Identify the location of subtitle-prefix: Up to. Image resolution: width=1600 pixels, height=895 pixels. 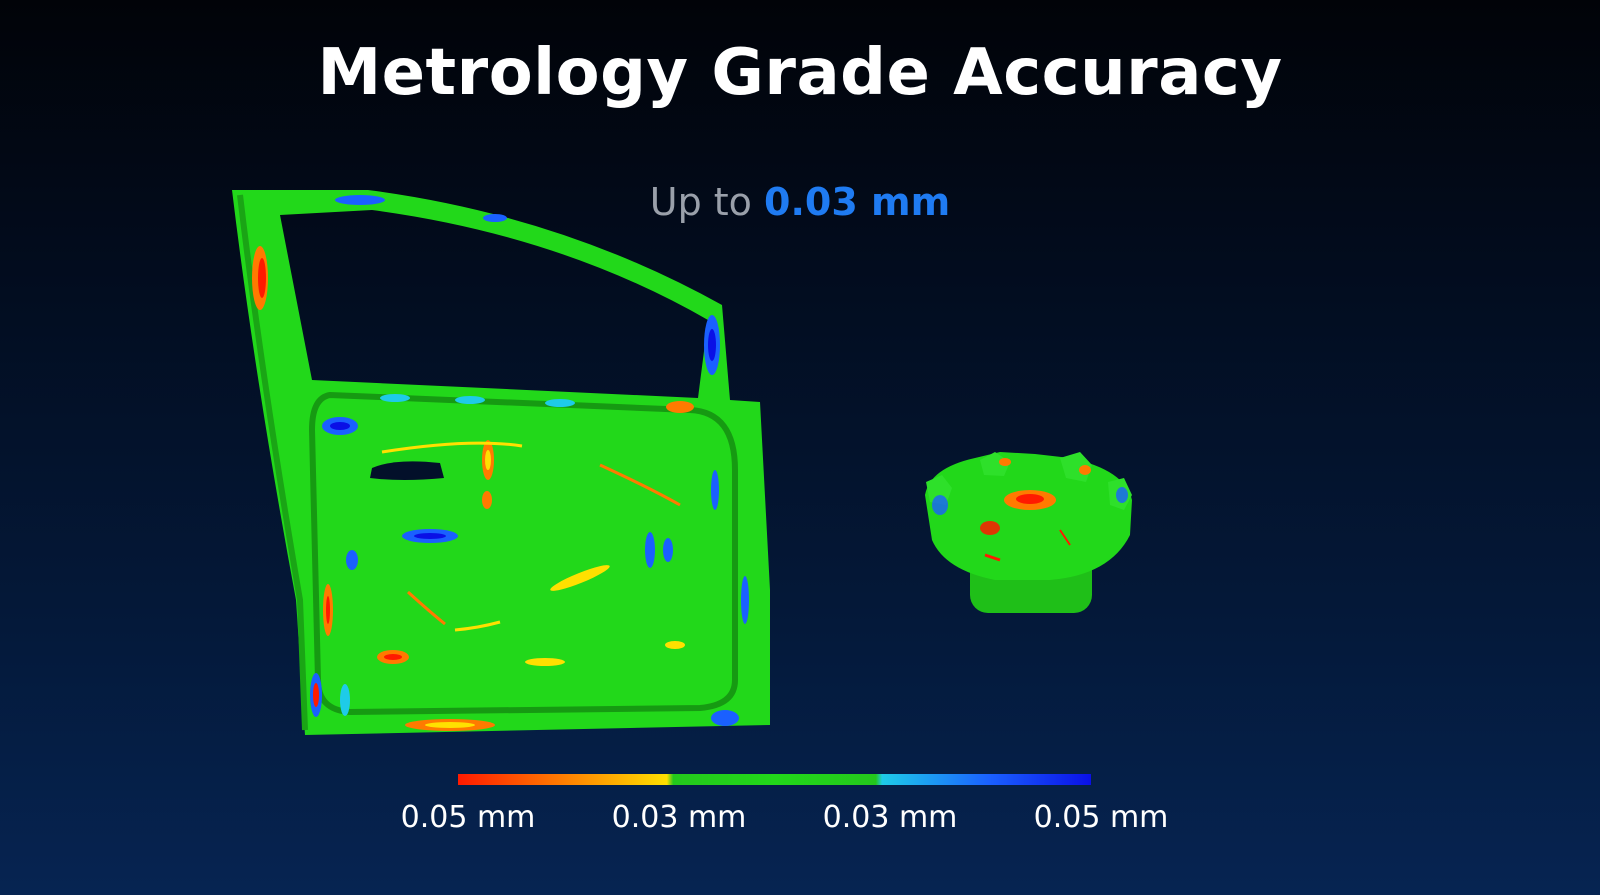
(700, 202).